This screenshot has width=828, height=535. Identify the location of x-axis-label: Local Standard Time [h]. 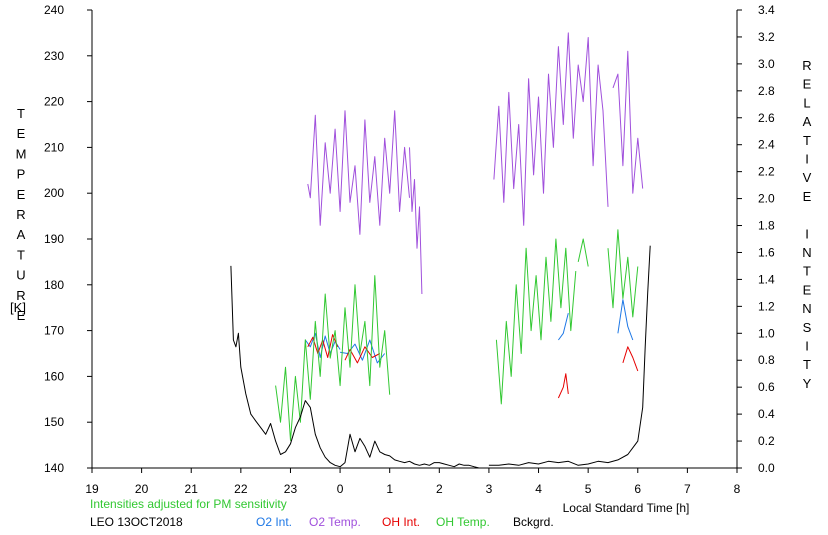
(626, 508).